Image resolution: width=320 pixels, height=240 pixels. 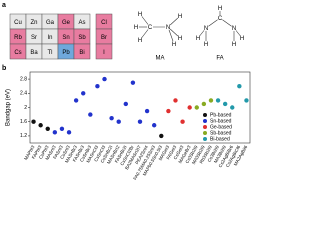 What do you see at coordinates (82, 38) in the screenshot?
I see `element-symbol: Sb` at bounding box center [82, 38].